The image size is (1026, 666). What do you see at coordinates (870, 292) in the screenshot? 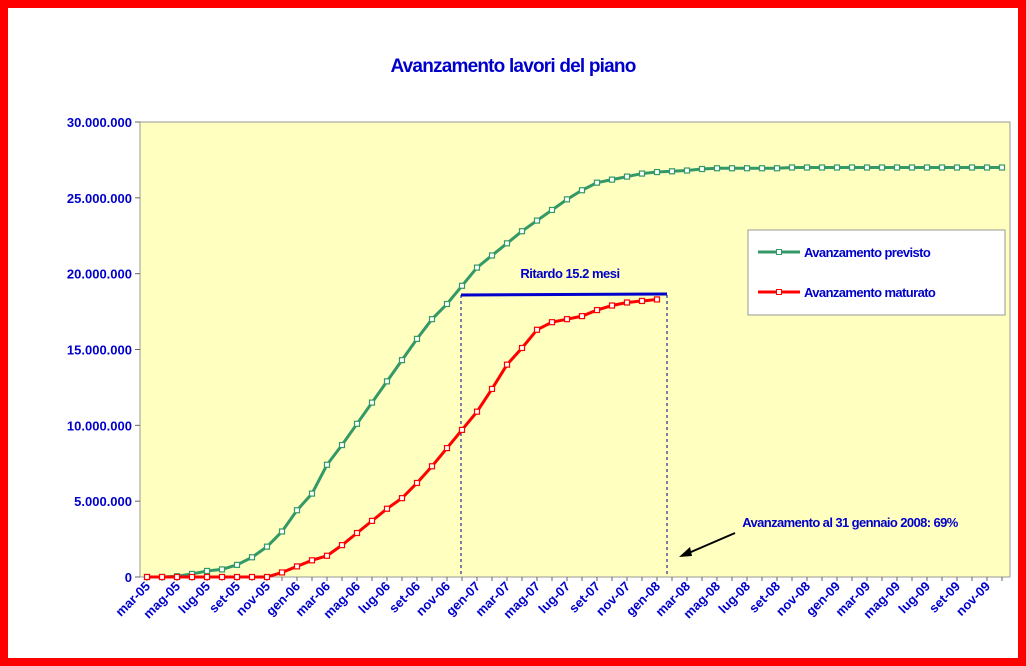
I see `legend-label: Avanzamento maturato` at bounding box center [870, 292].